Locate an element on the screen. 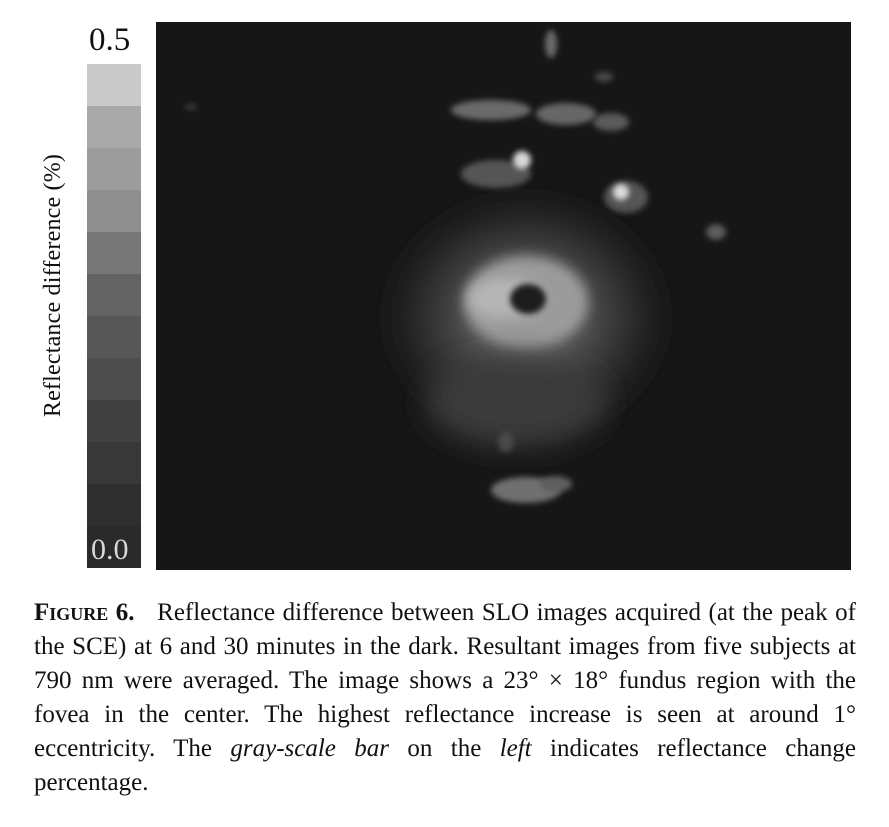 The width and height of the screenshot is (889, 827). caption-text-2: on the is located at coordinates (444, 748).